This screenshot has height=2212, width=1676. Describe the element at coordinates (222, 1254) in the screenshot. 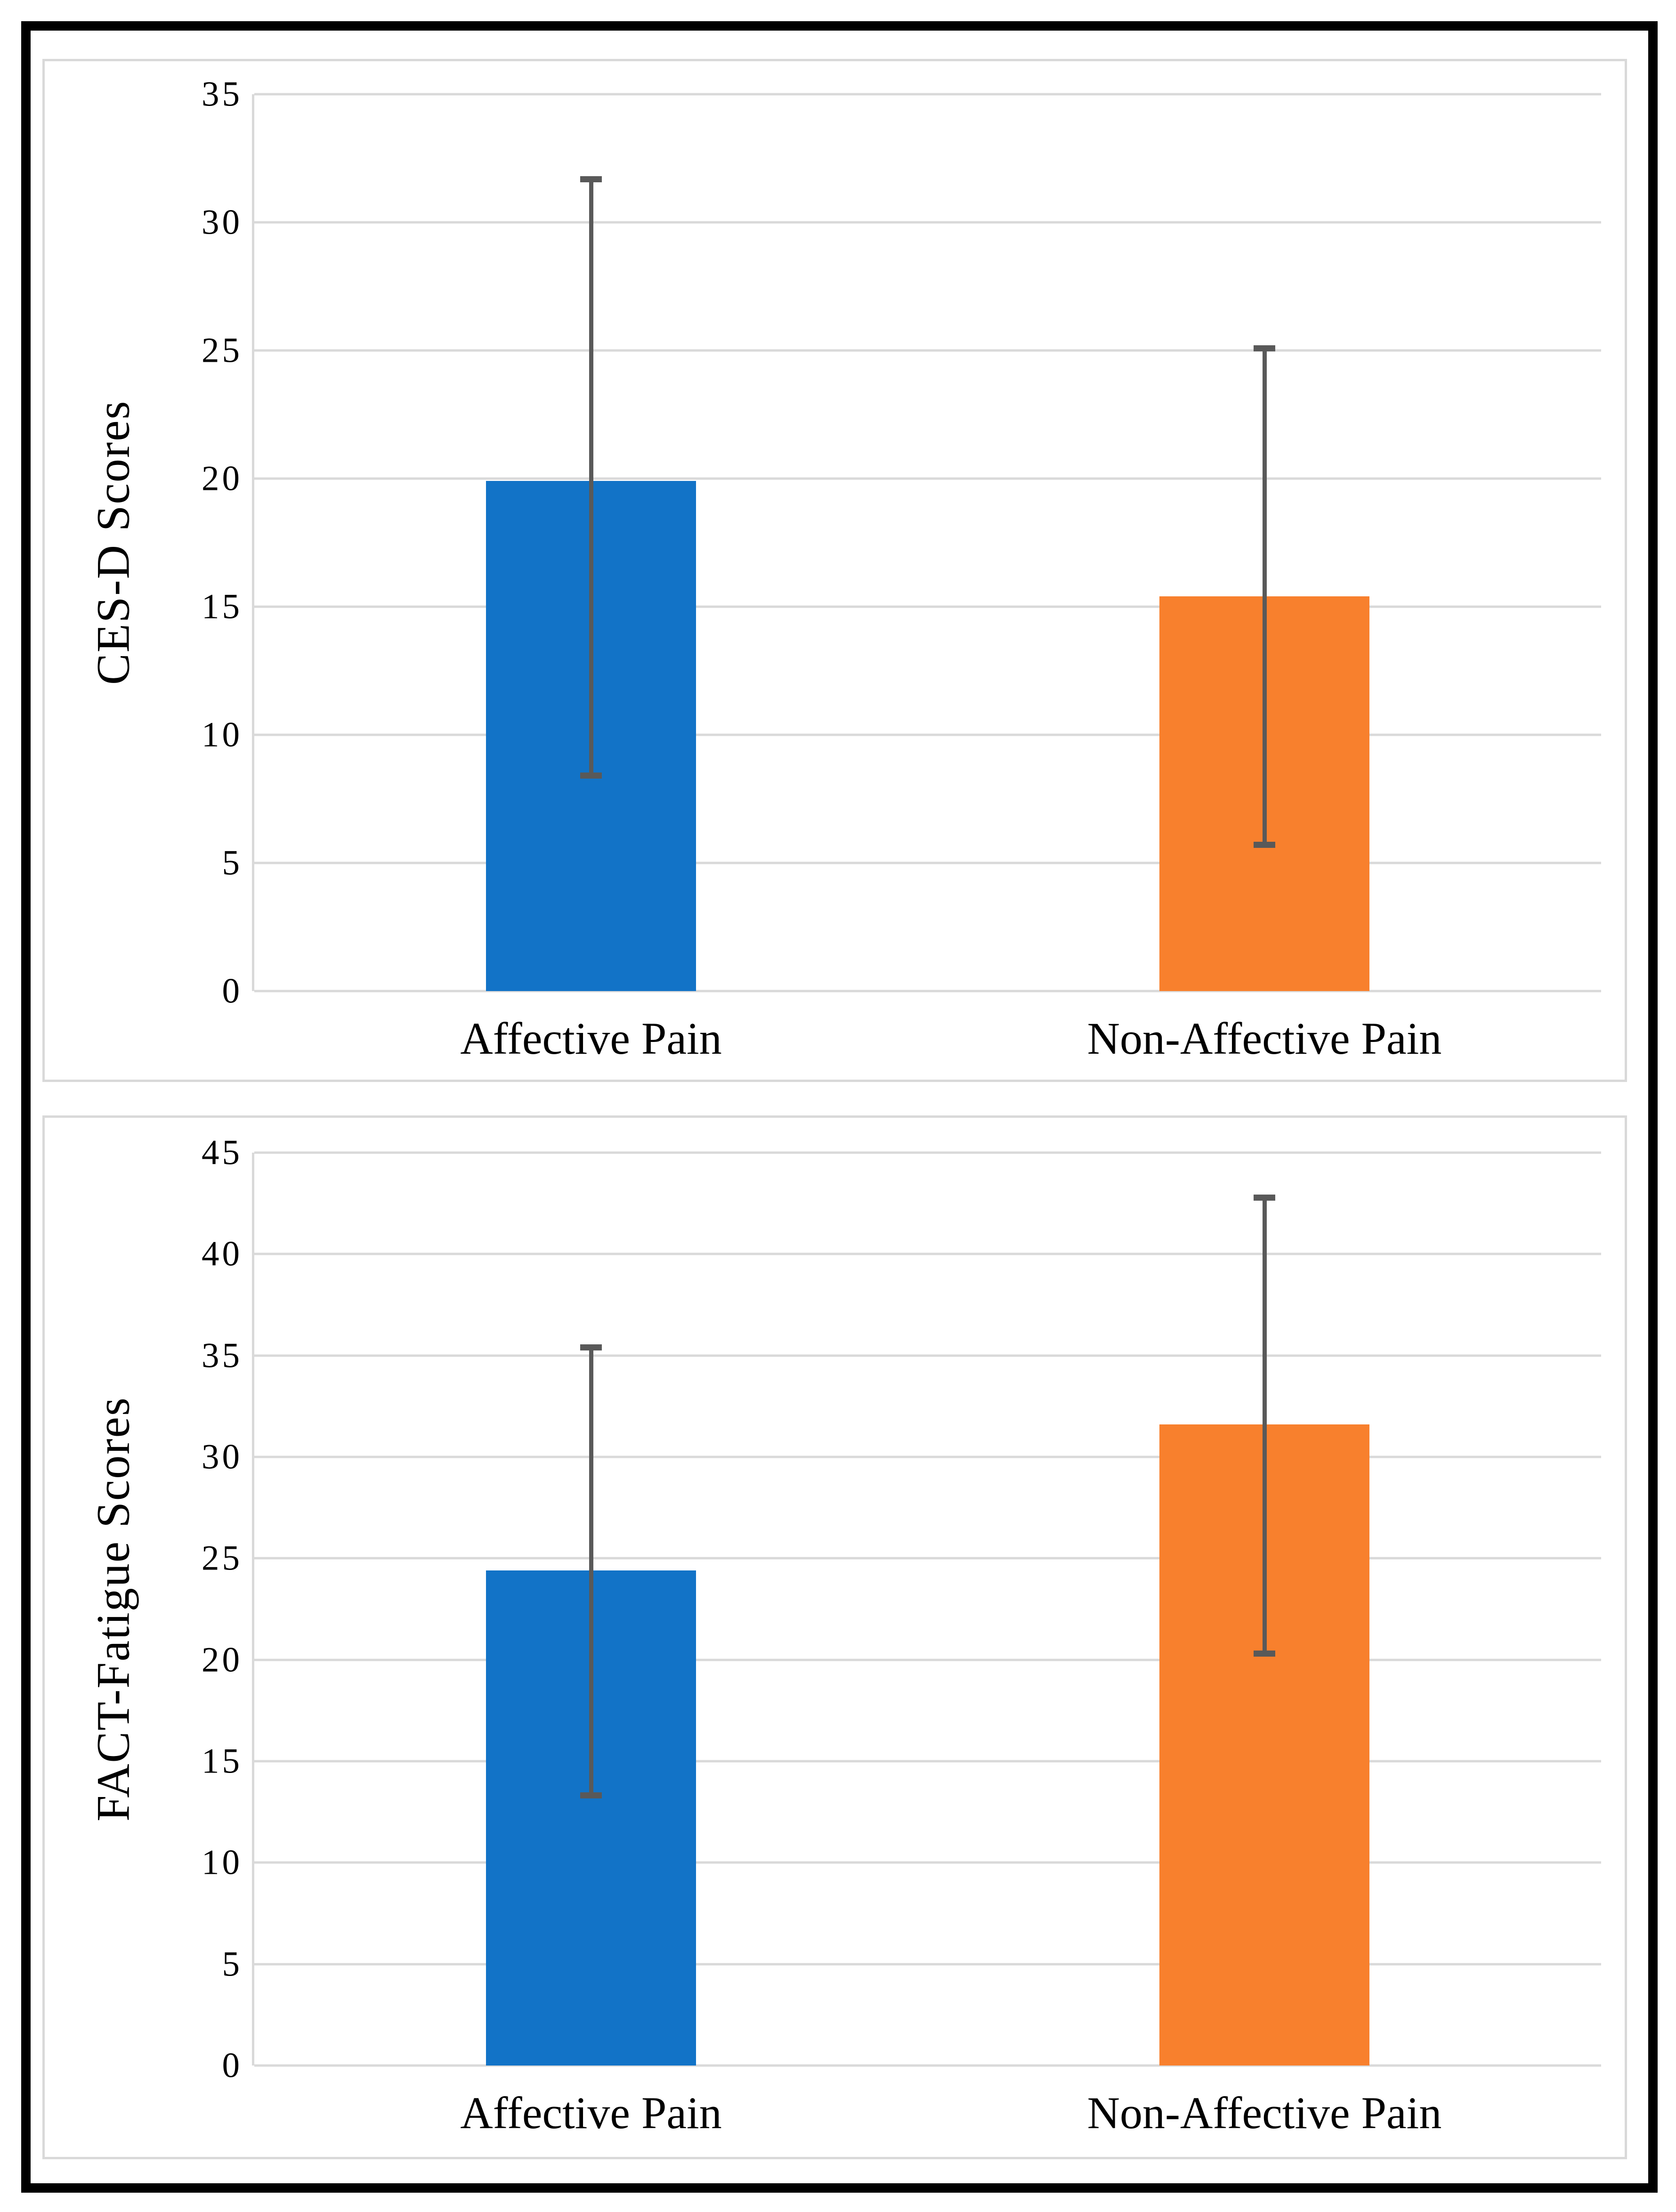

I see `y-tick-label: 40` at that location.